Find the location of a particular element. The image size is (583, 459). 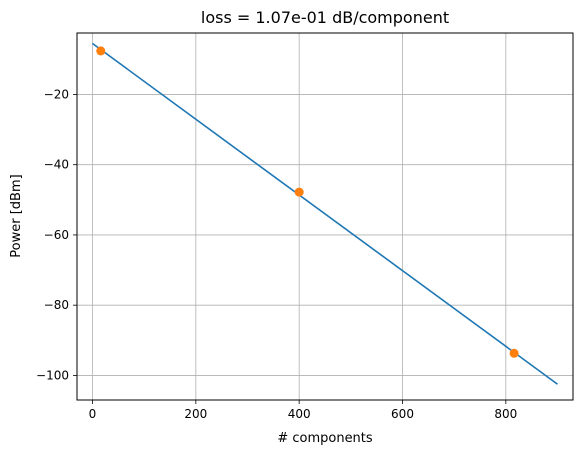

y-tick-label: −100 is located at coordinates (52, 375).